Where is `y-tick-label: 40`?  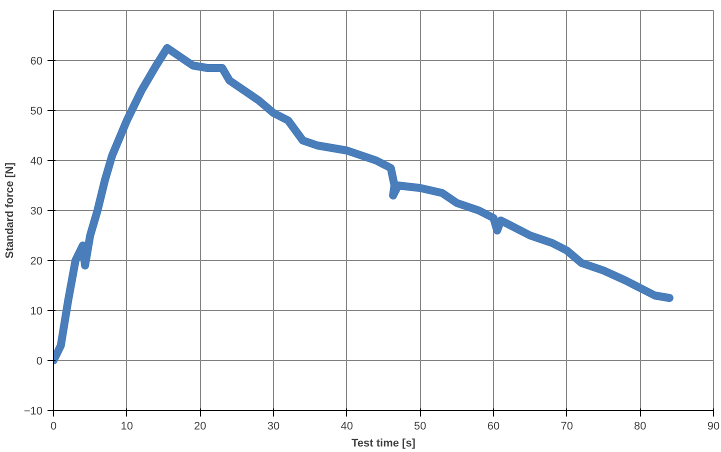
y-tick-label: 40 is located at coordinates (36, 162).